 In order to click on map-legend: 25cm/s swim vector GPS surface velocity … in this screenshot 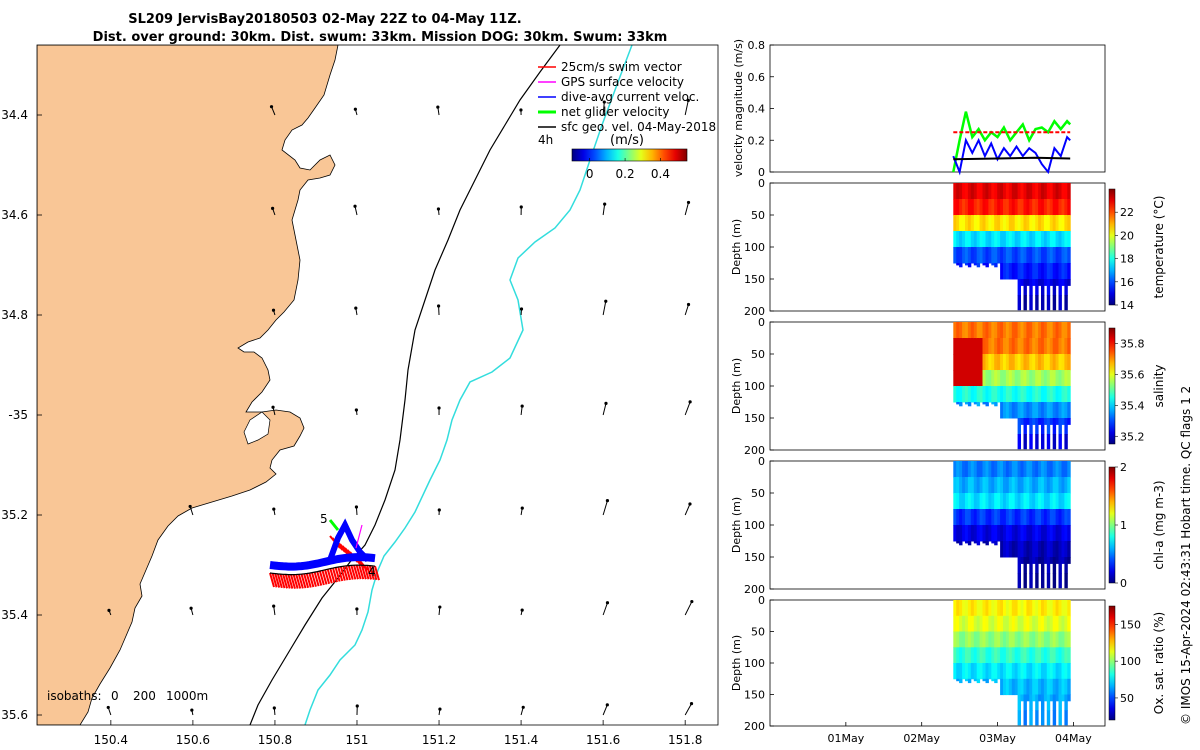, I will do `click(627, 120)`.